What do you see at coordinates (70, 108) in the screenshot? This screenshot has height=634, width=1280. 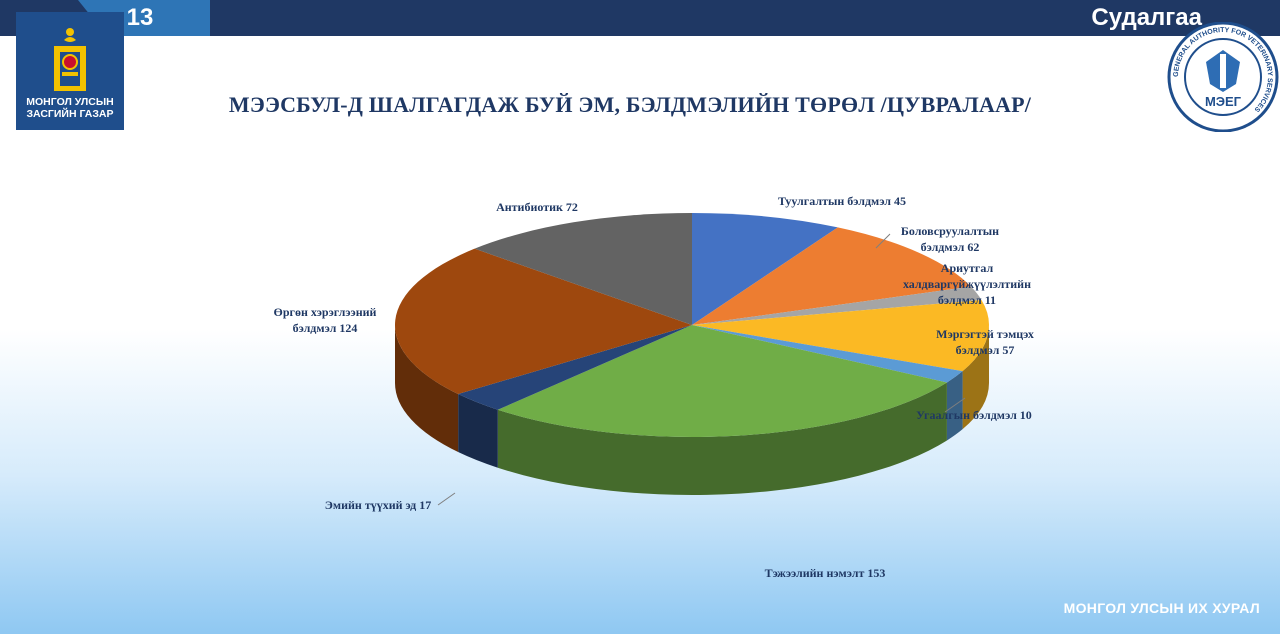 I see `government-logo-text: МОНГОЛ УЛСЫН ЗАСГИЙН ГАЗАР` at bounding box center [70, 108].